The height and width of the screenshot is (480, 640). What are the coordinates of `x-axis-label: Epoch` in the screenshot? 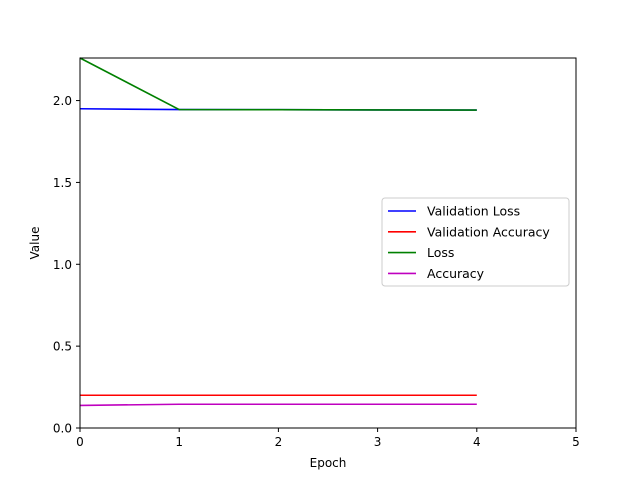 It's located at (328, 463).